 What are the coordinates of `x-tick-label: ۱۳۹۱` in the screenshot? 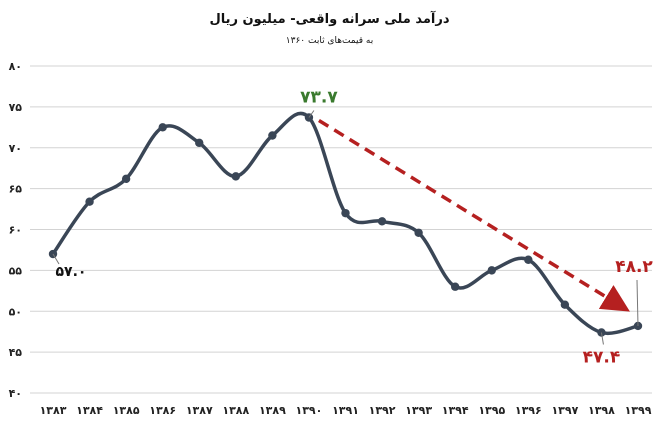 It's located at (345, 410).